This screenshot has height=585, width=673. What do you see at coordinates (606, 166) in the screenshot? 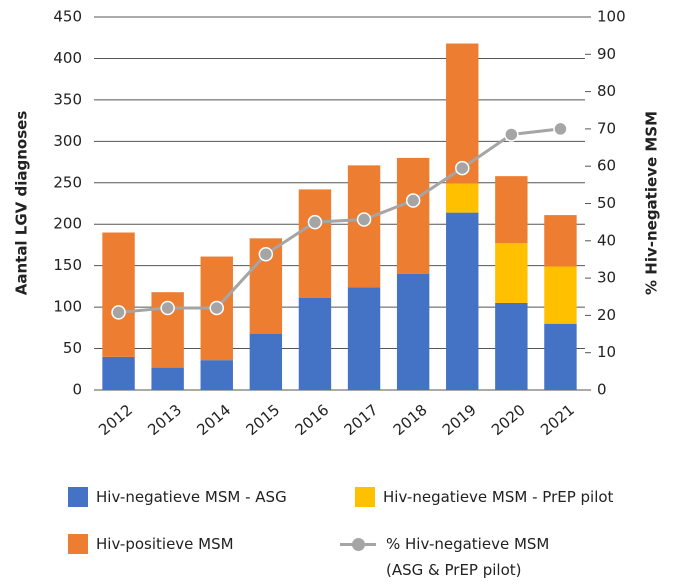
I see `y2-tick-label: 60` at bounding box center [606, 166].